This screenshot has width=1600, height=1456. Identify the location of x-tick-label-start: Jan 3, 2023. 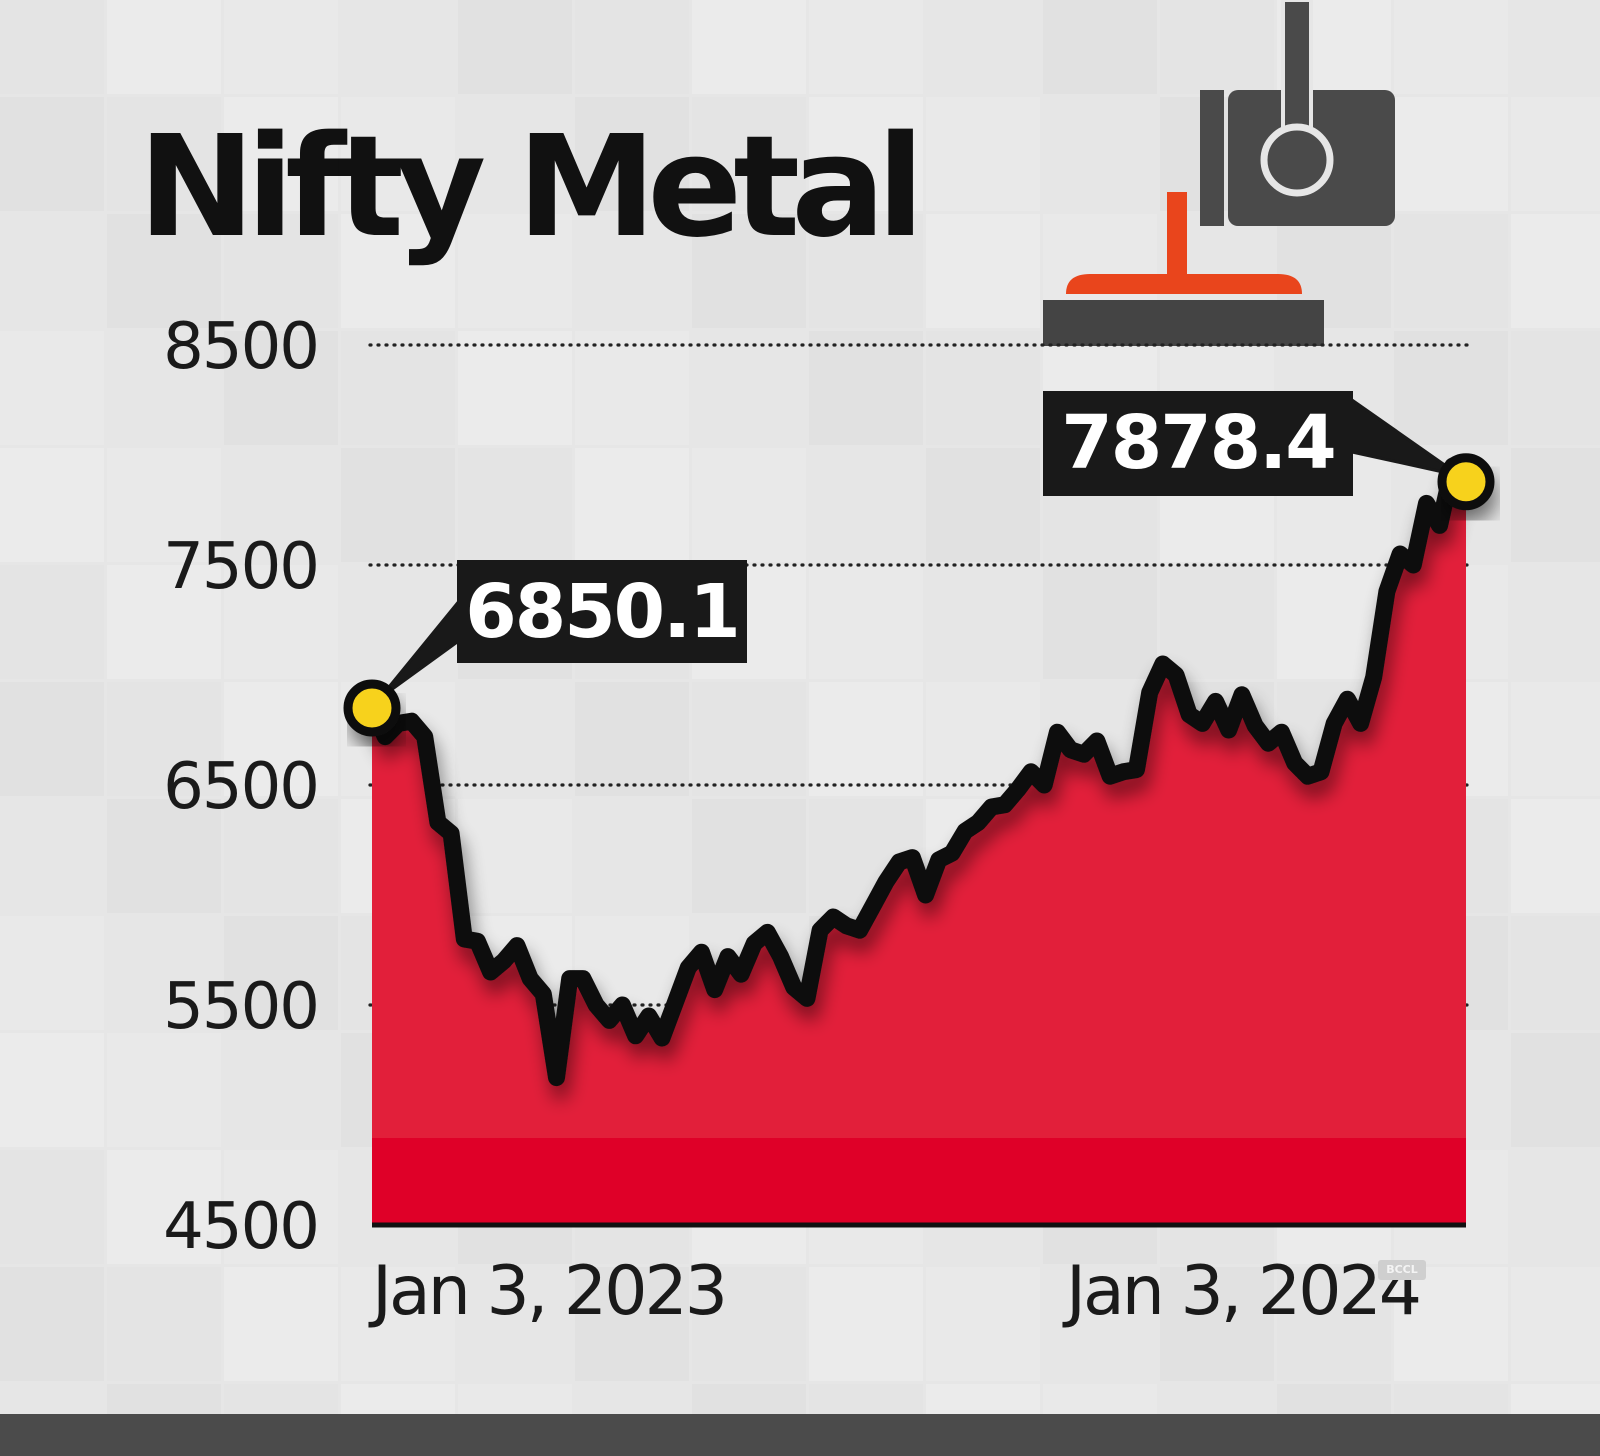
(550, 1291).